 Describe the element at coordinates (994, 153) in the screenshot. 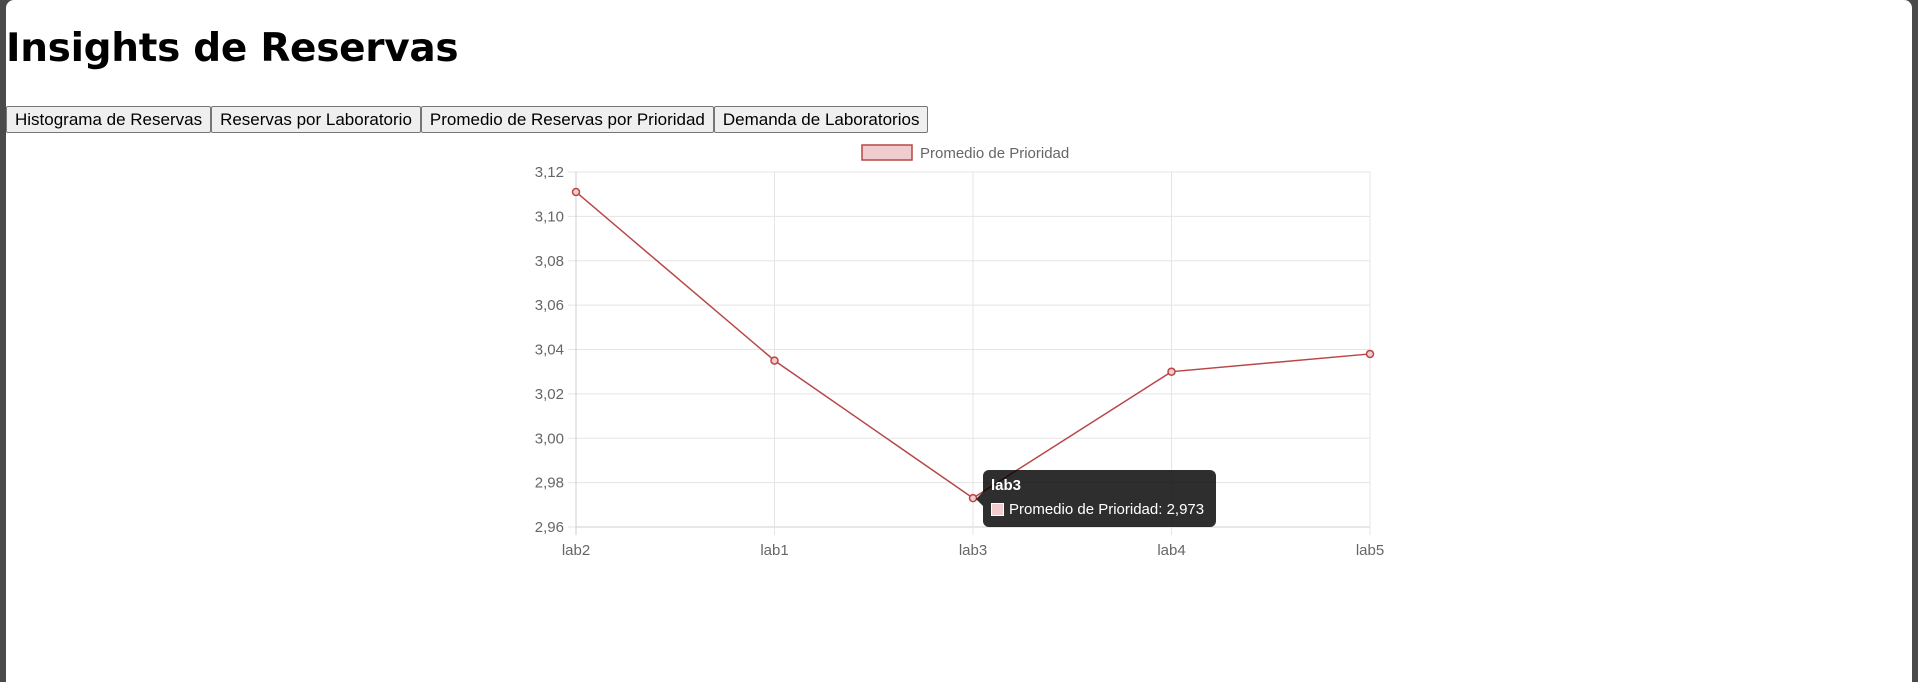

I see `legend-label: Promedio de Prioridad` at that location.